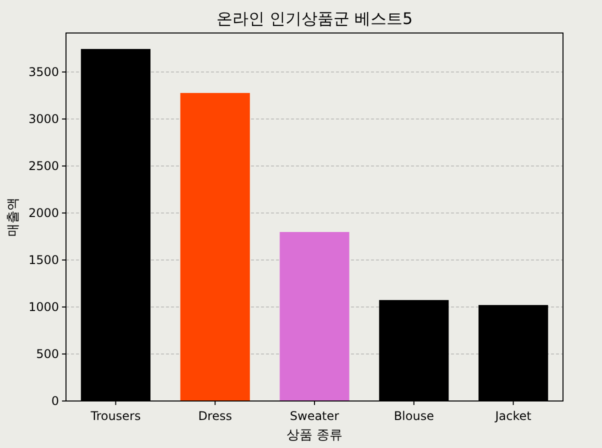 The height and width of the screenshot is (448, 602). Describe the element at coordinates (43, 72) in the screenshot. I see `y-tick-label: 3500` at that location.